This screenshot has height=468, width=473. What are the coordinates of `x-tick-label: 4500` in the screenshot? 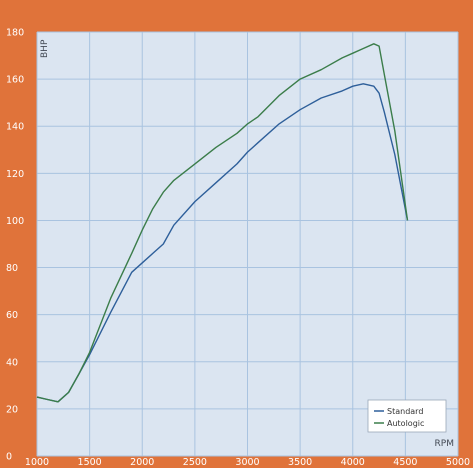 It's located at (405, 462).